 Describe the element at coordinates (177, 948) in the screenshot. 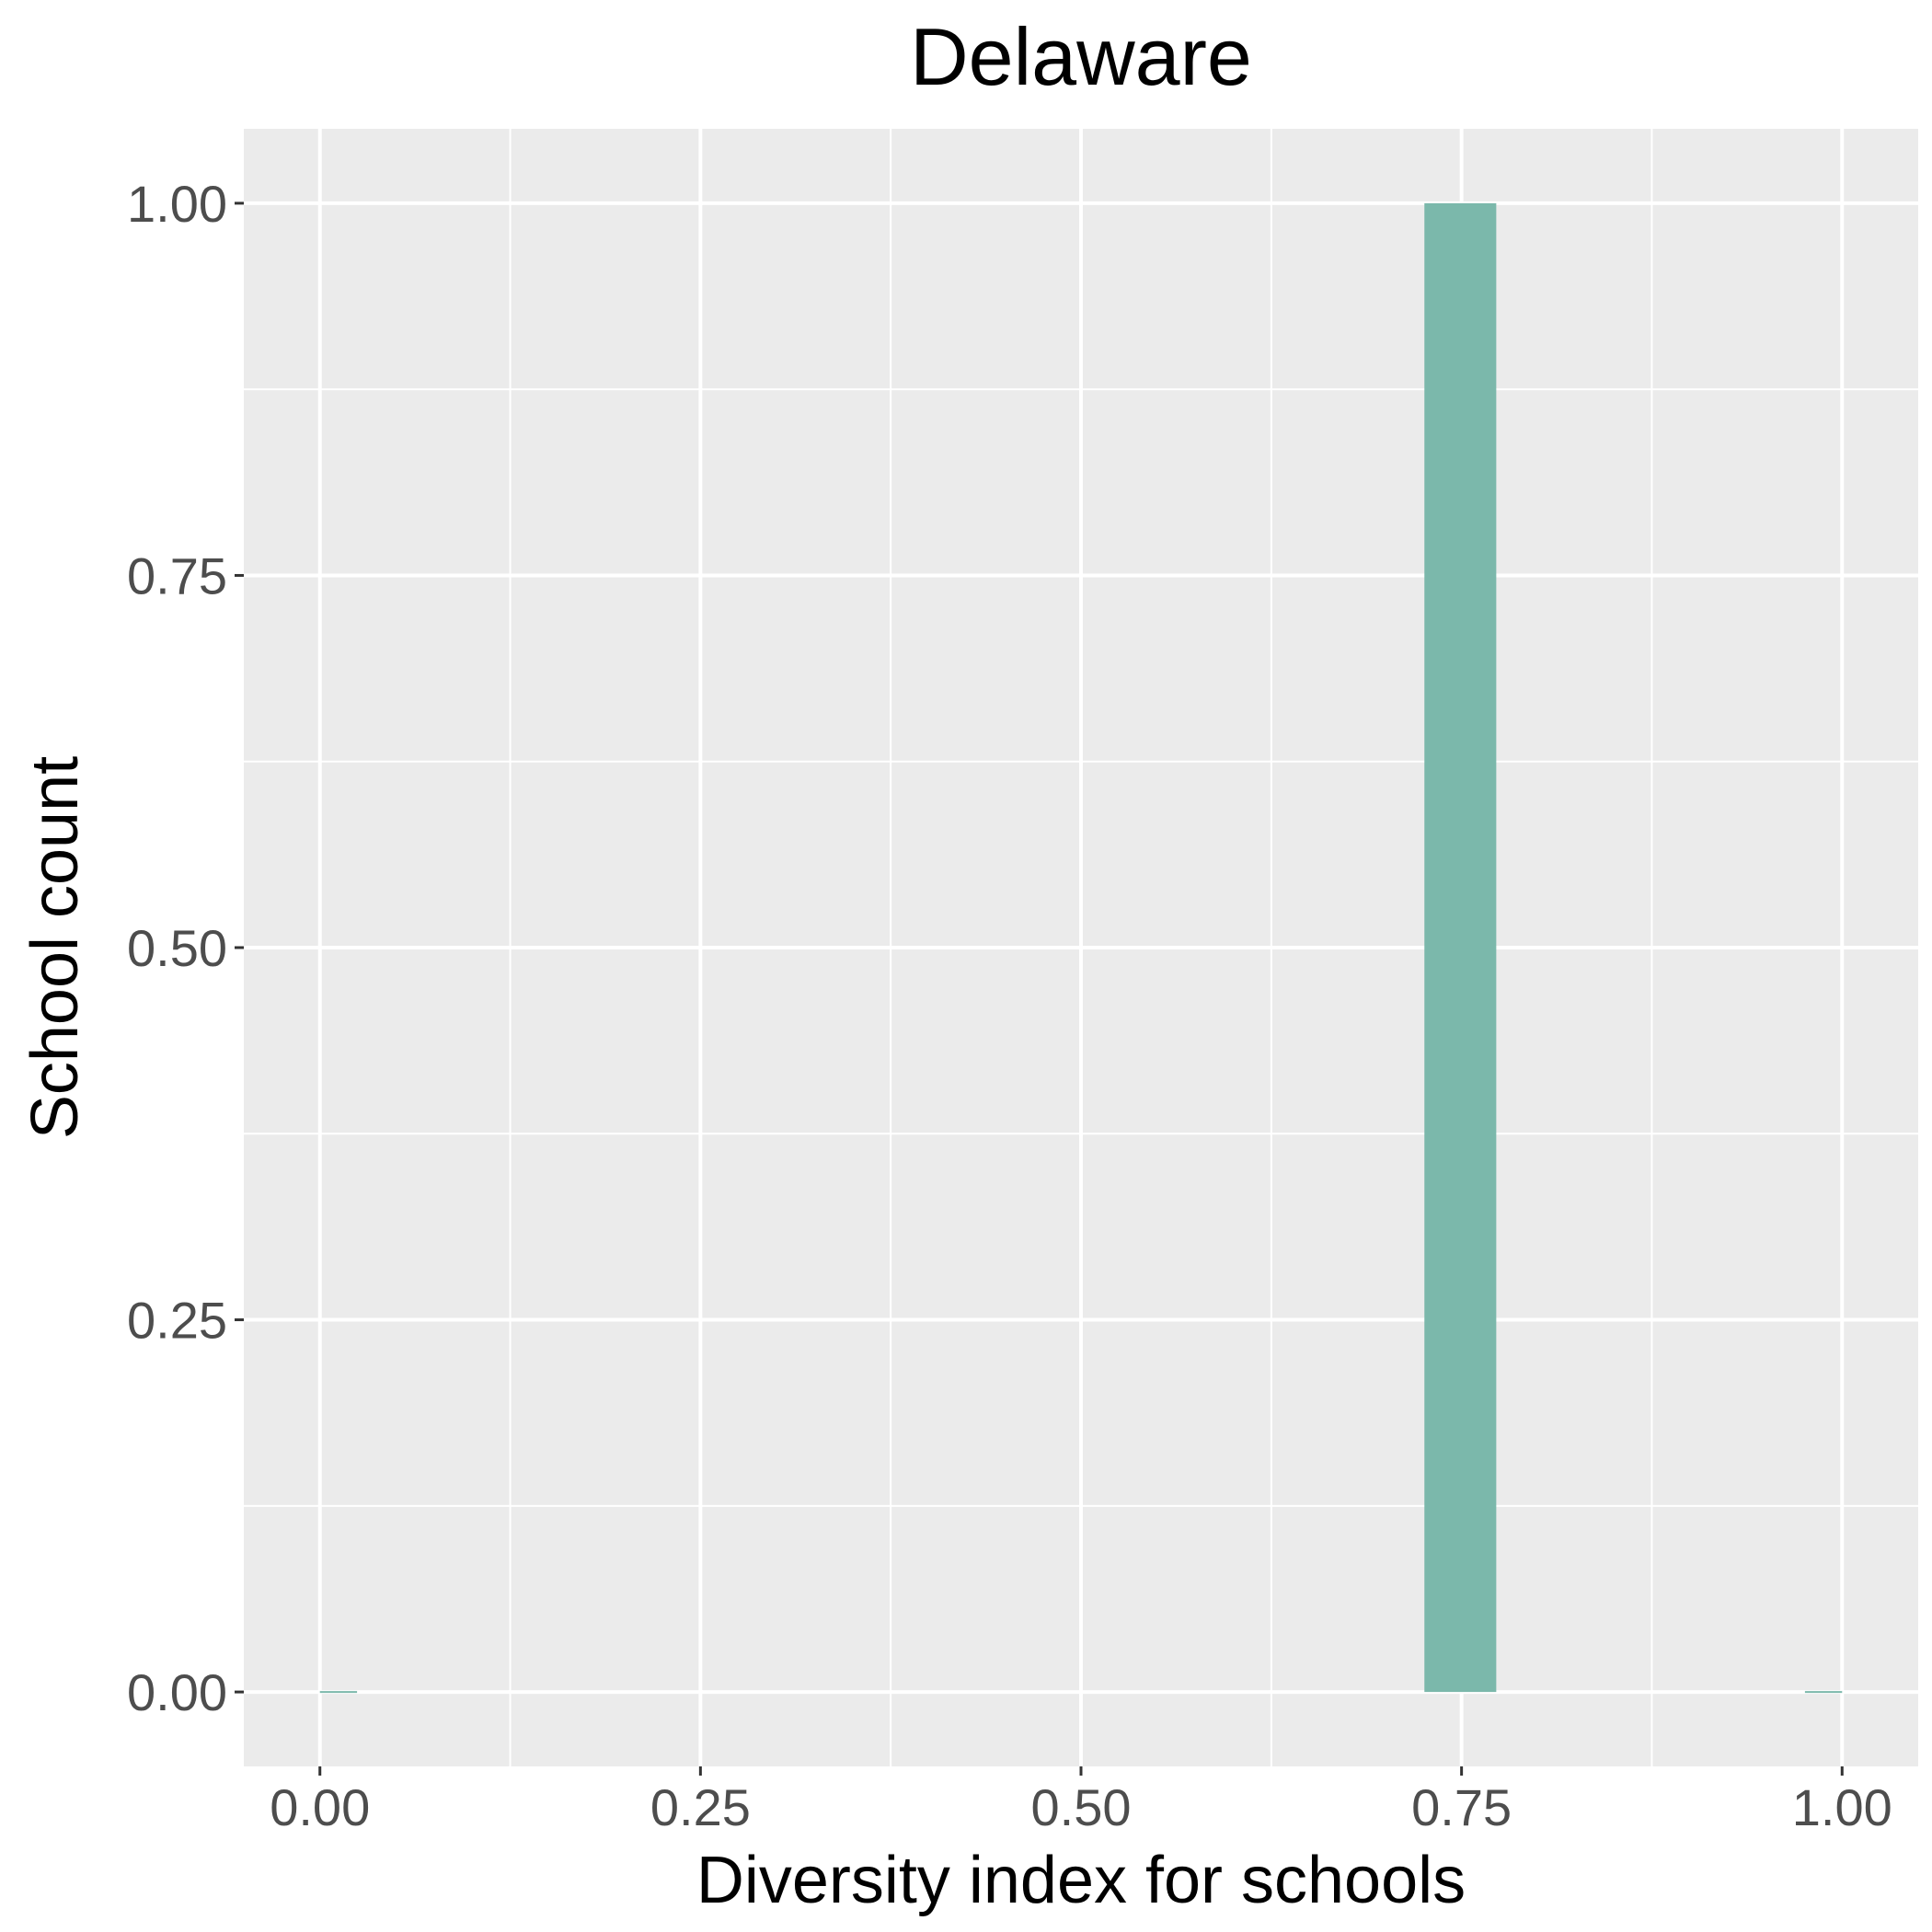

I see `y-tick-label: 0.50` at that location.